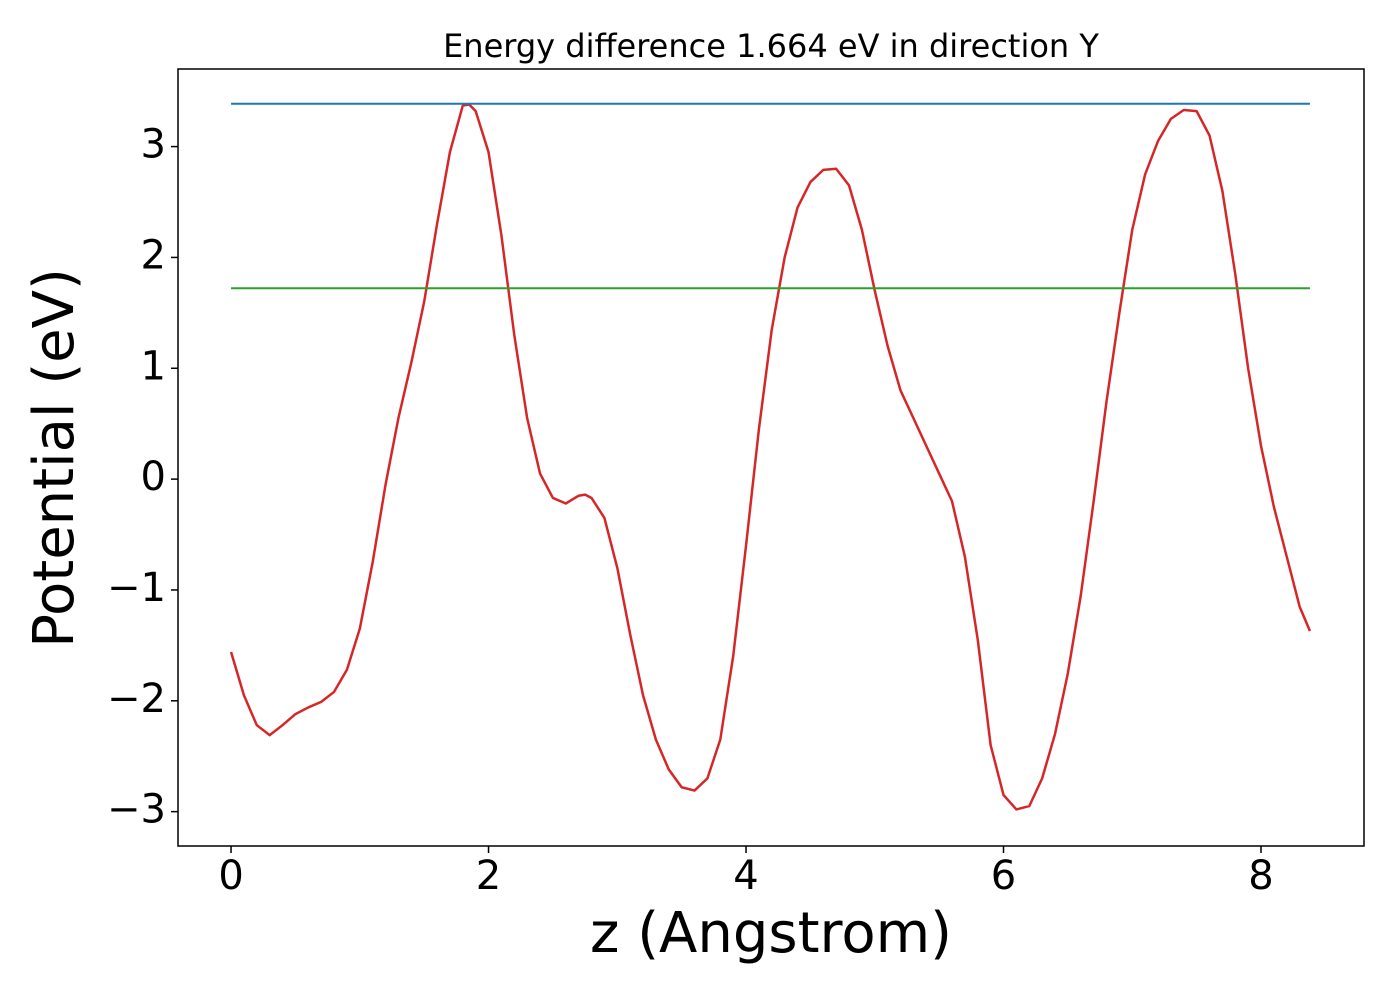 This screenshot has width=1400, height=1000. Describe the element at coordinates (153, 255) in the screenshot. I see `y-tick-label: 2` at that location.